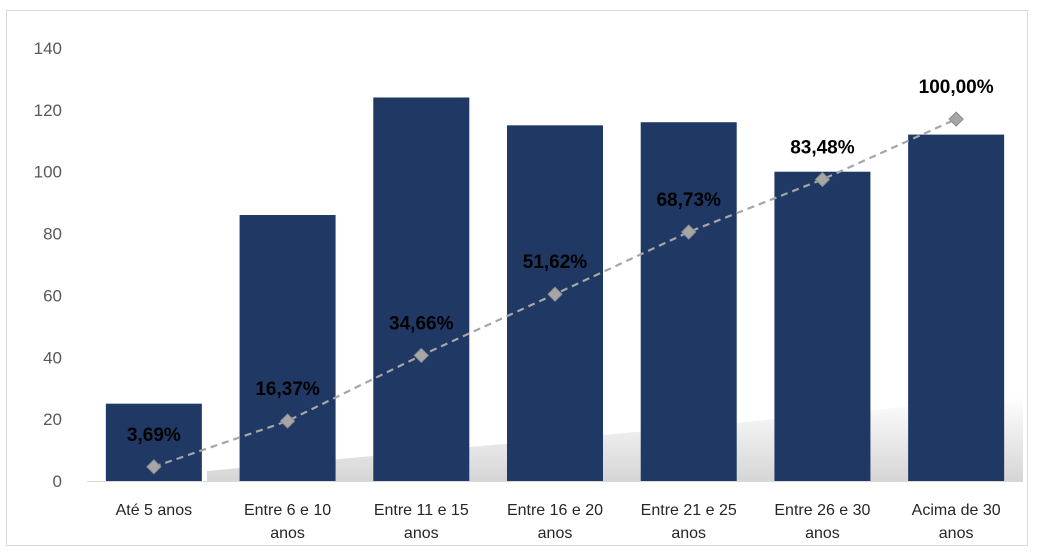  I want to click on y-tick-label: 80, so click(52, 234).